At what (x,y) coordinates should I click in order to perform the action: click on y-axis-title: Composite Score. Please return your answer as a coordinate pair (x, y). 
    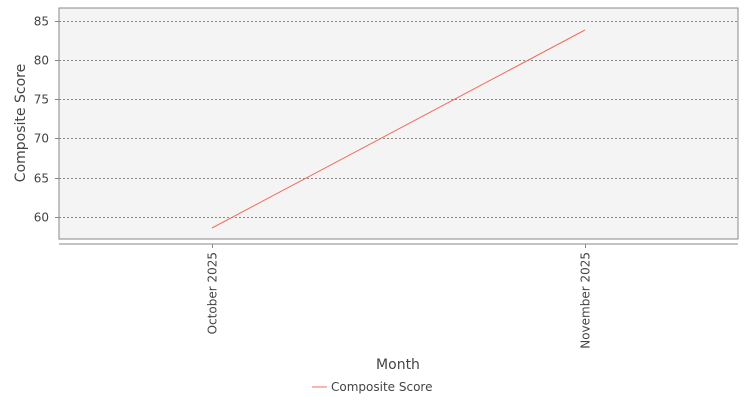
    Looking at the image, I should click on (21, 123).